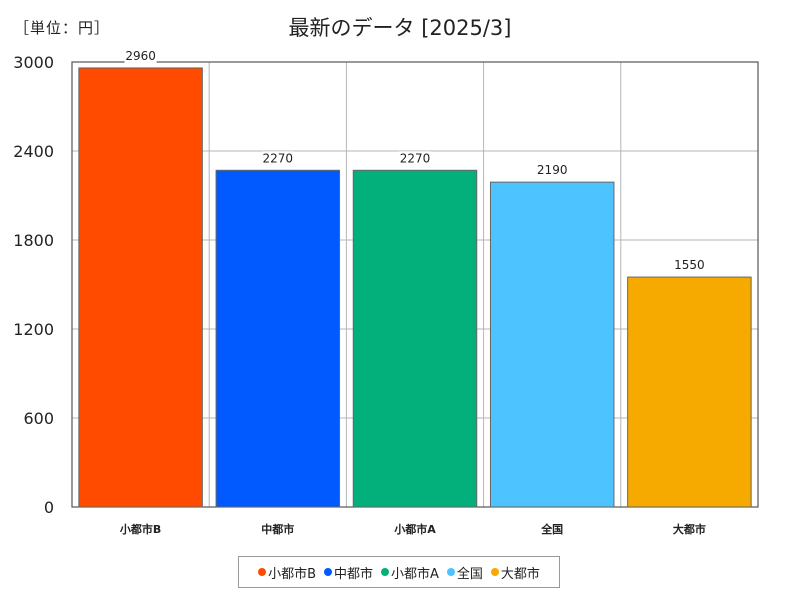  I want to click on legend-label-1: 中都市, so click(353, 574).